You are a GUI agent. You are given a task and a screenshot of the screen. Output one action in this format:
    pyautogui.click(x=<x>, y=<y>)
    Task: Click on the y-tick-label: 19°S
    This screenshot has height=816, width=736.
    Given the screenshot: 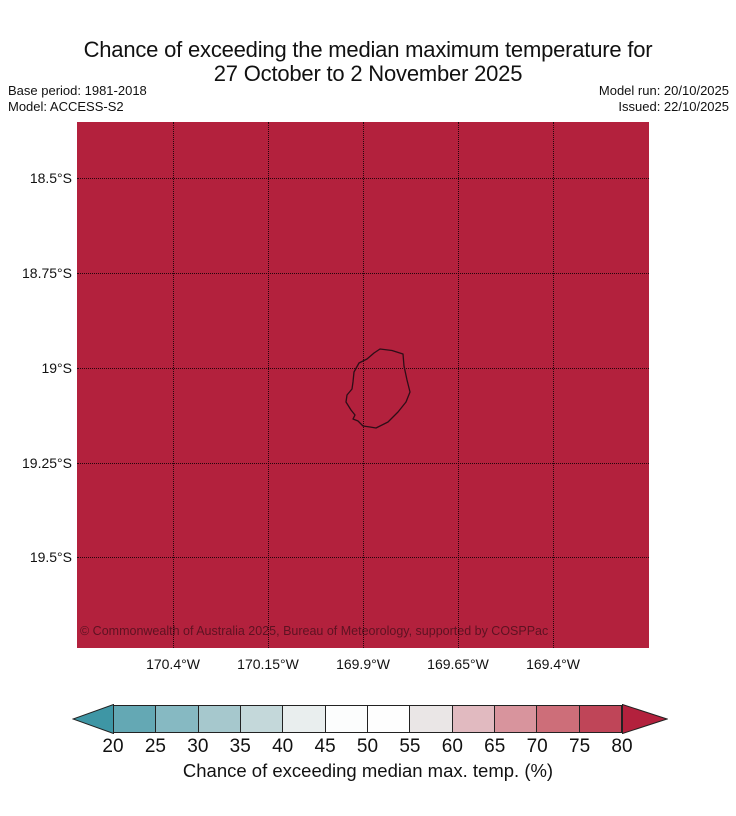 What is the action you would take?
    pyautogui.click(x=56, y=368)
    